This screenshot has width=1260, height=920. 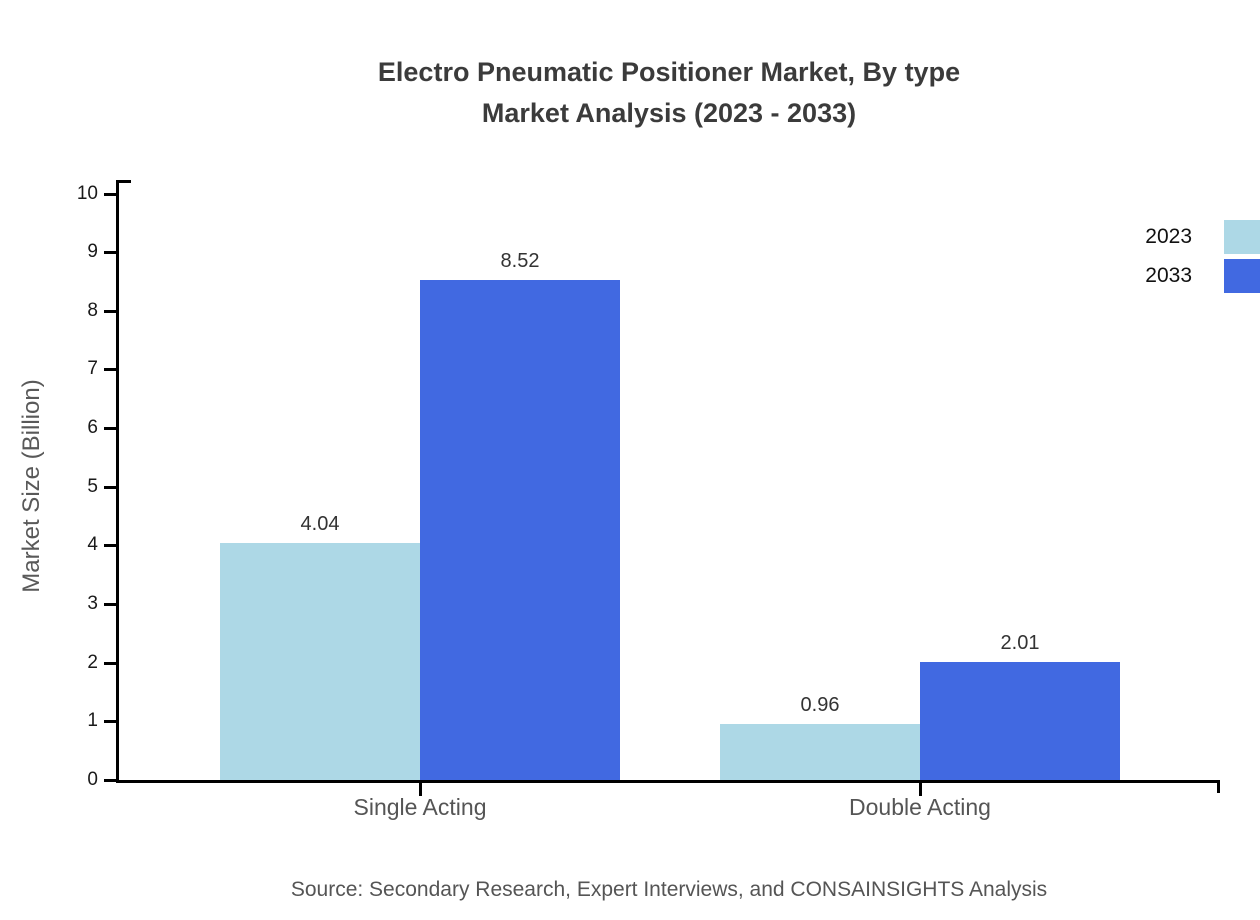 I want to click on value-label-2033-single-acting: 8.52, so click(x=520, y=261).